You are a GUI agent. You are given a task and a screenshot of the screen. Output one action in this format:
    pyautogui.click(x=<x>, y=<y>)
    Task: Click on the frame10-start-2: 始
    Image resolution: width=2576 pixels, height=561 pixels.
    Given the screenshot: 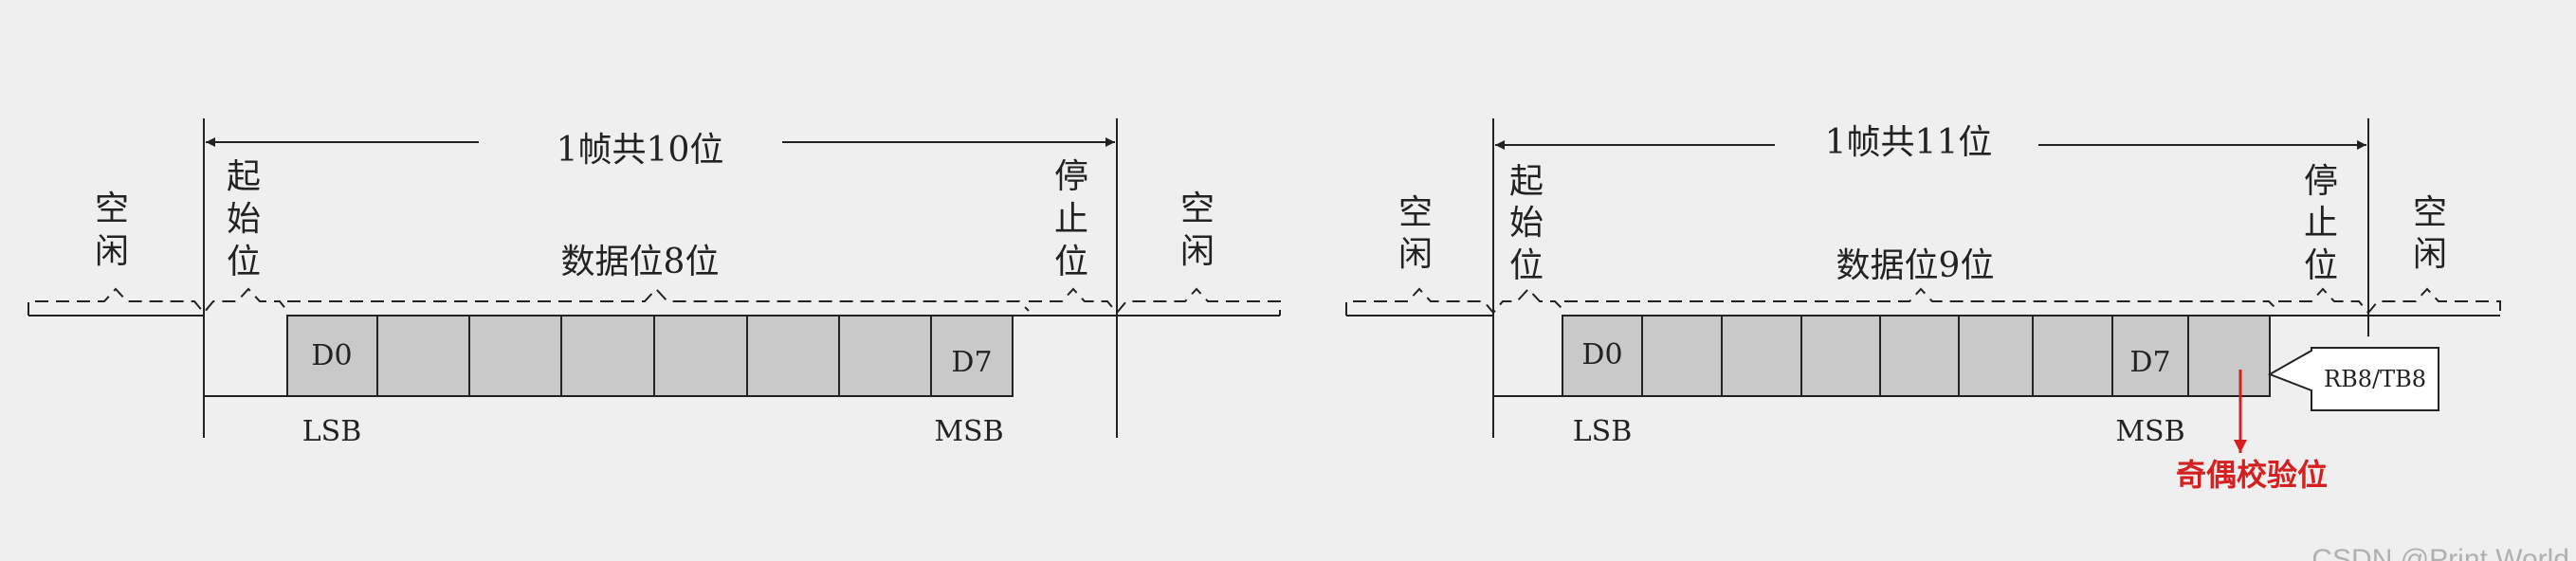 What is the action you would take?
    pyautogui.click(x=244, y=219)
    